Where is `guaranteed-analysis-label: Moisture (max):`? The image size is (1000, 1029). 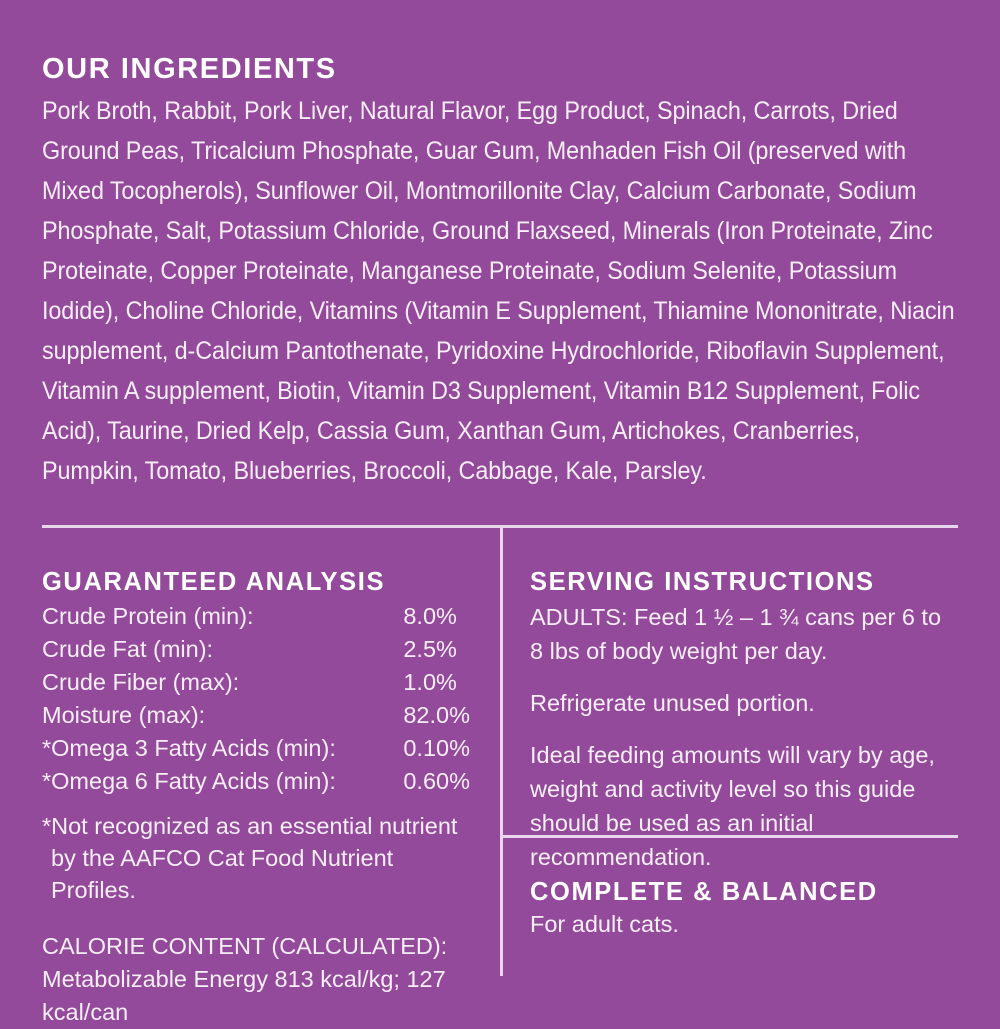 guaranteed-analysis-label: Moisture (max): is located at coordinates (124, 715).